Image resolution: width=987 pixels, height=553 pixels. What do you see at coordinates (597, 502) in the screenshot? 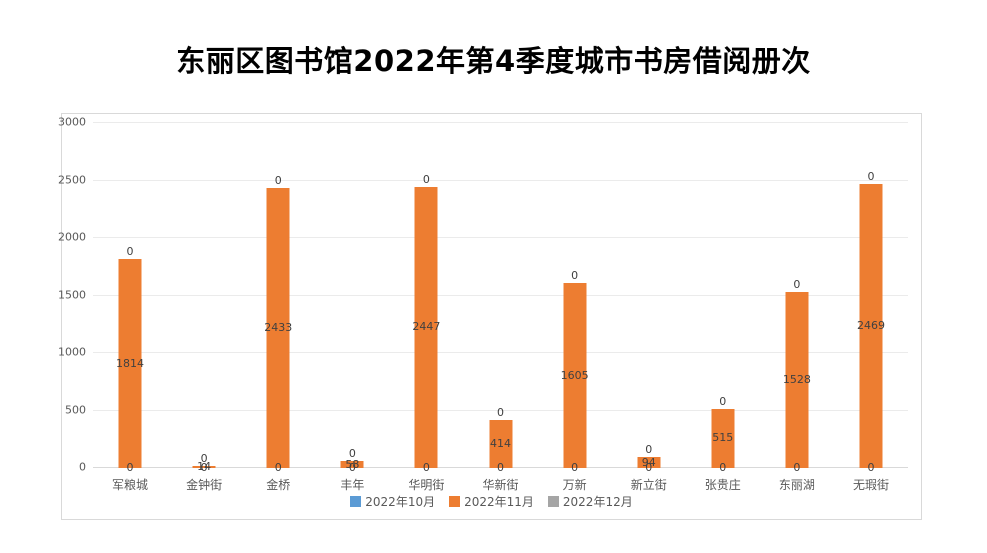
I see `legend-item-label: 2022年12月` at bounding box center [597, 502].